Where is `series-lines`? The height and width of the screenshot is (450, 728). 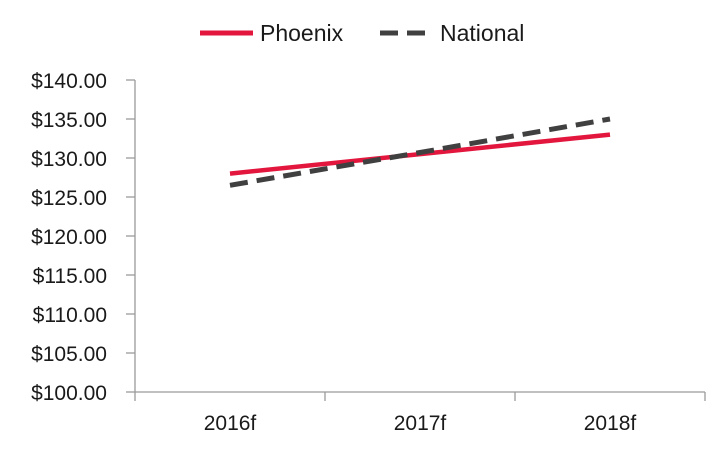
series-lines is located at coordinates (420, 152).